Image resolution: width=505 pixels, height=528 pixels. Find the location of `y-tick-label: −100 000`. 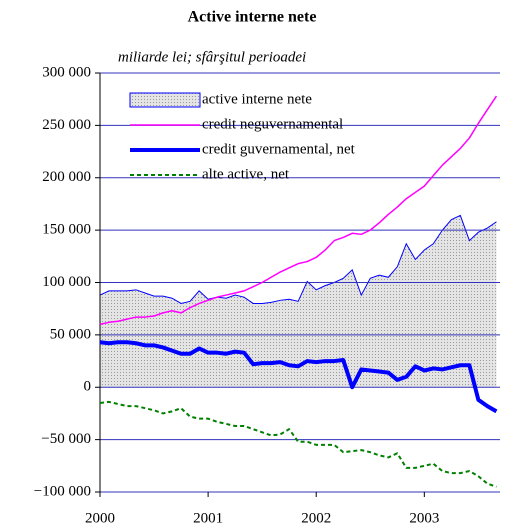

y-tick-label: −100 000 is located at coordinates (62, 491).